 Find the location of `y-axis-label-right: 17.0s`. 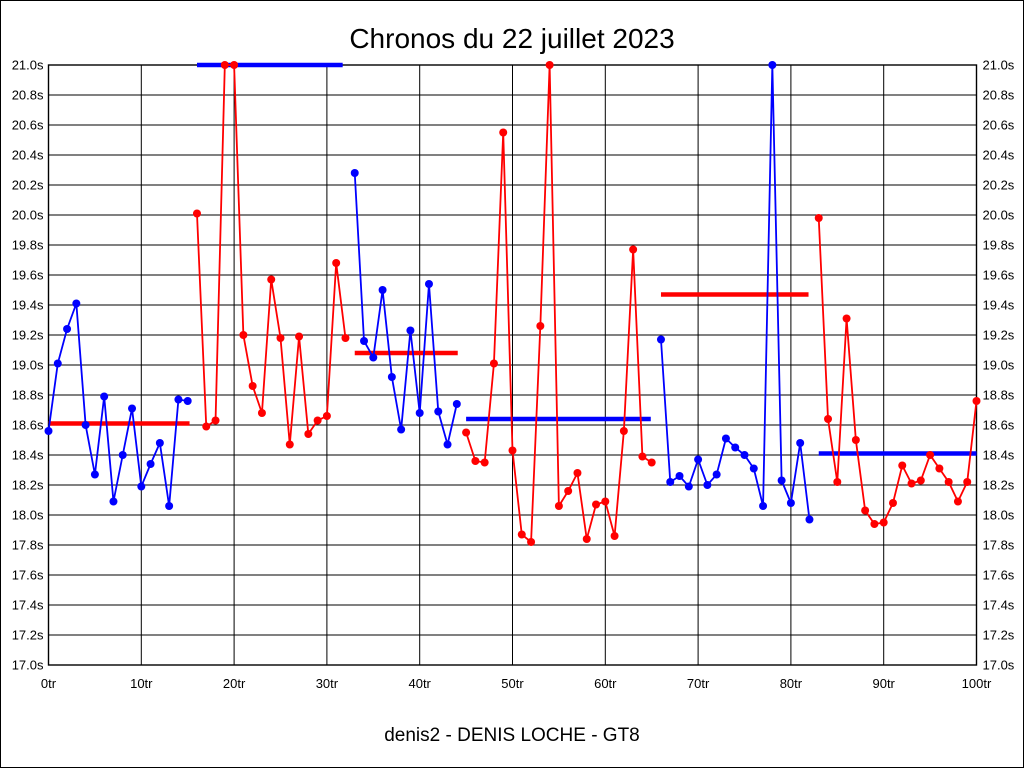

y-axis-label-right: 17.0s is located at coordinates (999, 665).